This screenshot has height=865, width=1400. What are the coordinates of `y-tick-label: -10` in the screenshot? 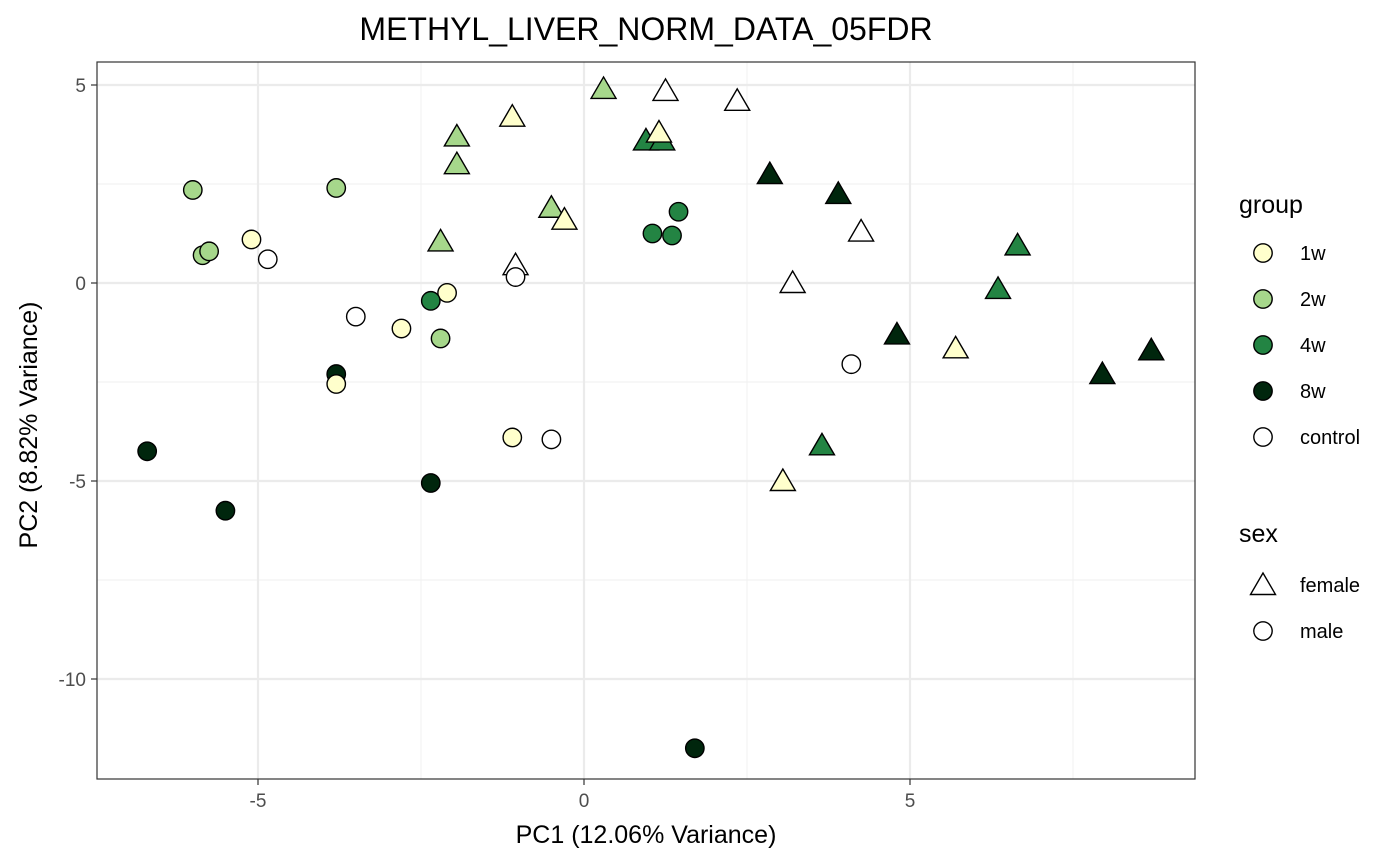 It's located at (72, 680).